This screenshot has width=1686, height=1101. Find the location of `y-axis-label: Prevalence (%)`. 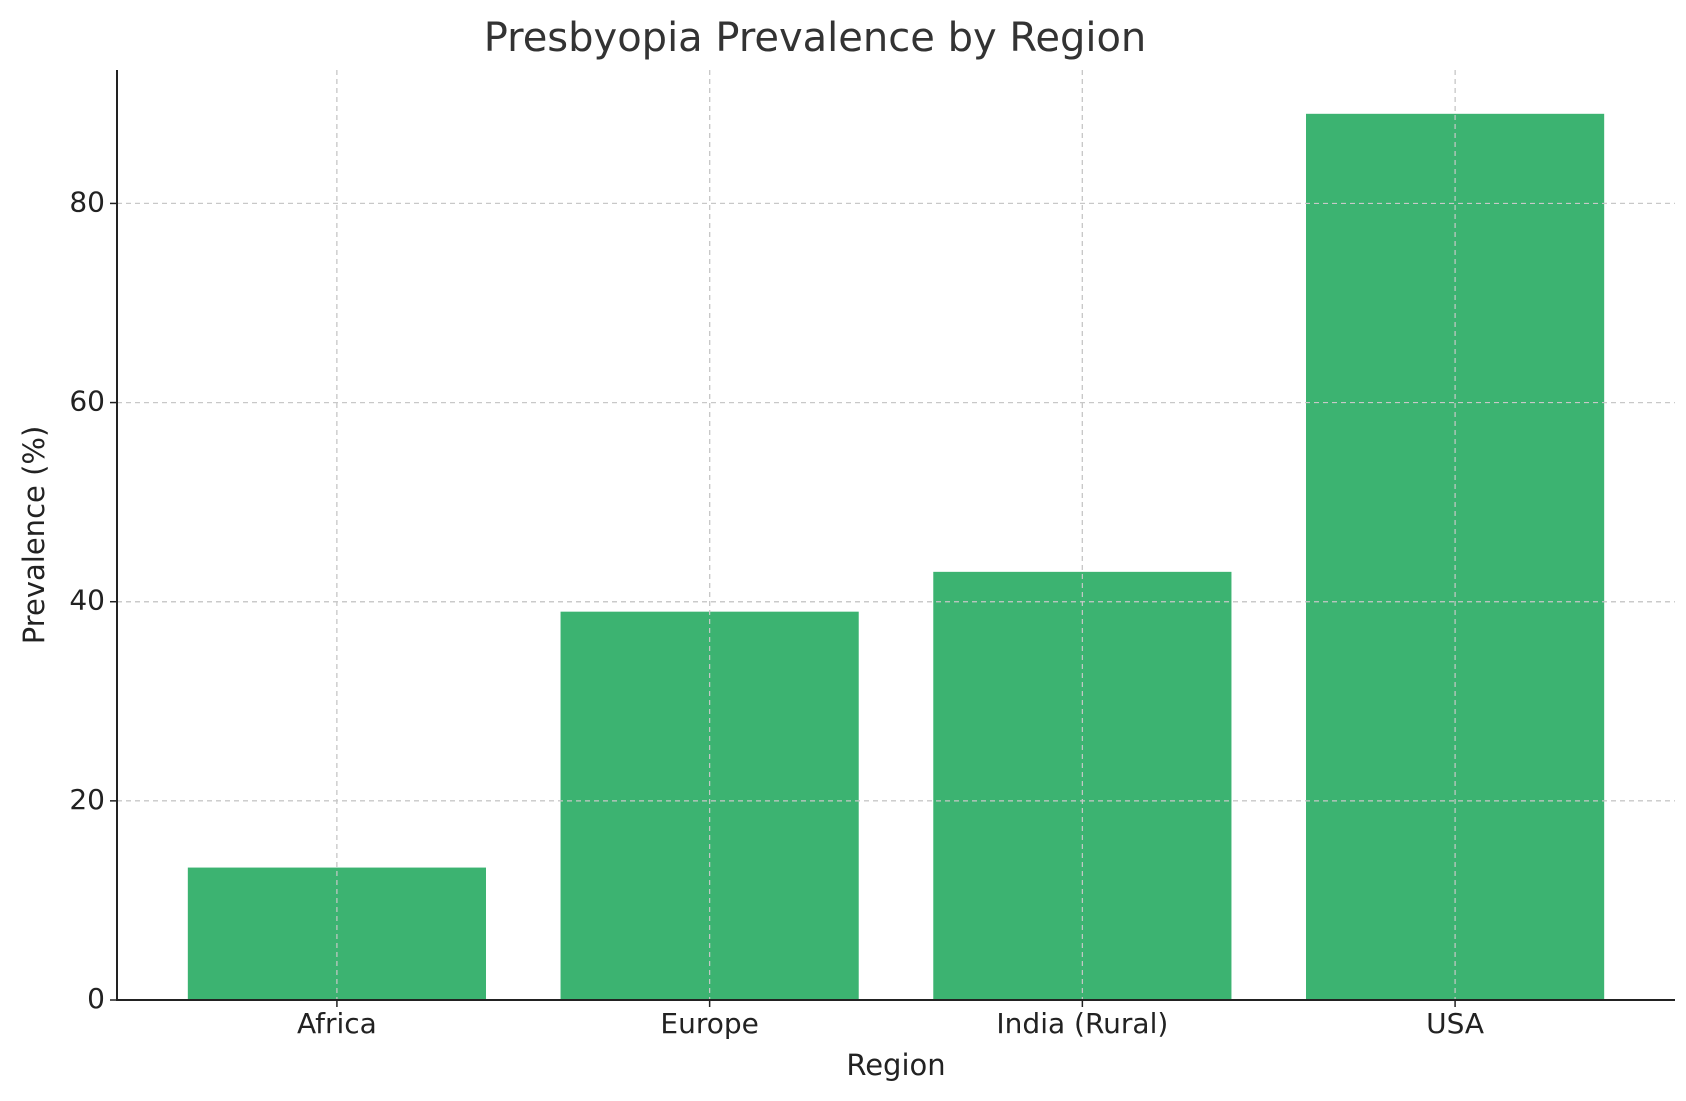

y-axis-label: Prevalence (%) is located at coordinates (34, 535).